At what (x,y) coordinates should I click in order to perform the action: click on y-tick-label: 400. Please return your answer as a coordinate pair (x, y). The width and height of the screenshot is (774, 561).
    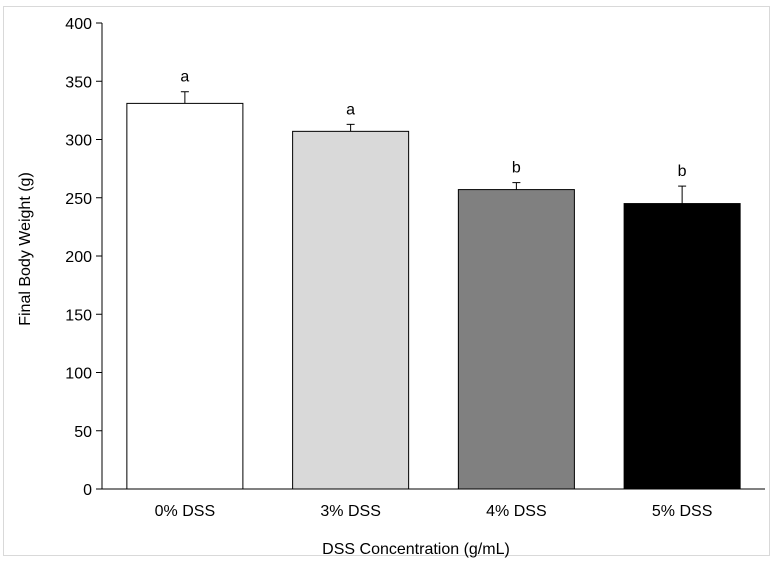
    Looking at the image, I should click on (78, 24).